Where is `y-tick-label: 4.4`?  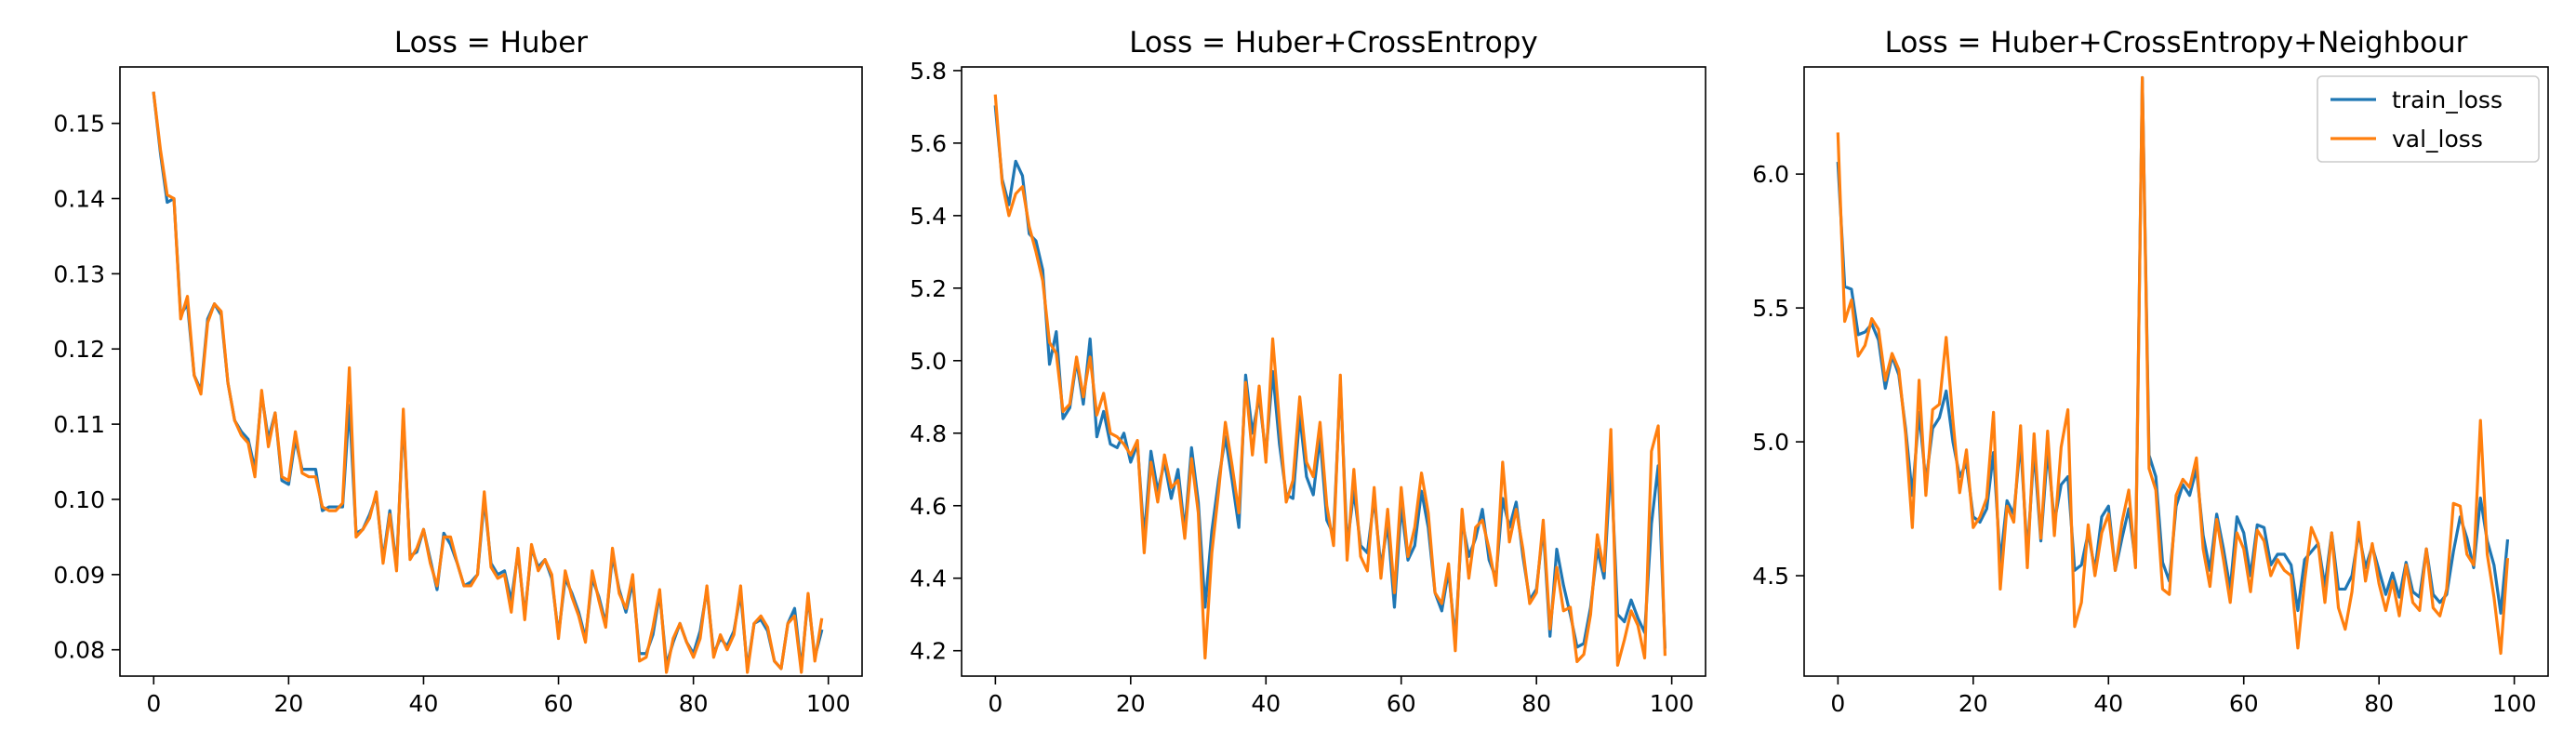
y-tick-label: 4.4 is located at coordinates (928, 578).